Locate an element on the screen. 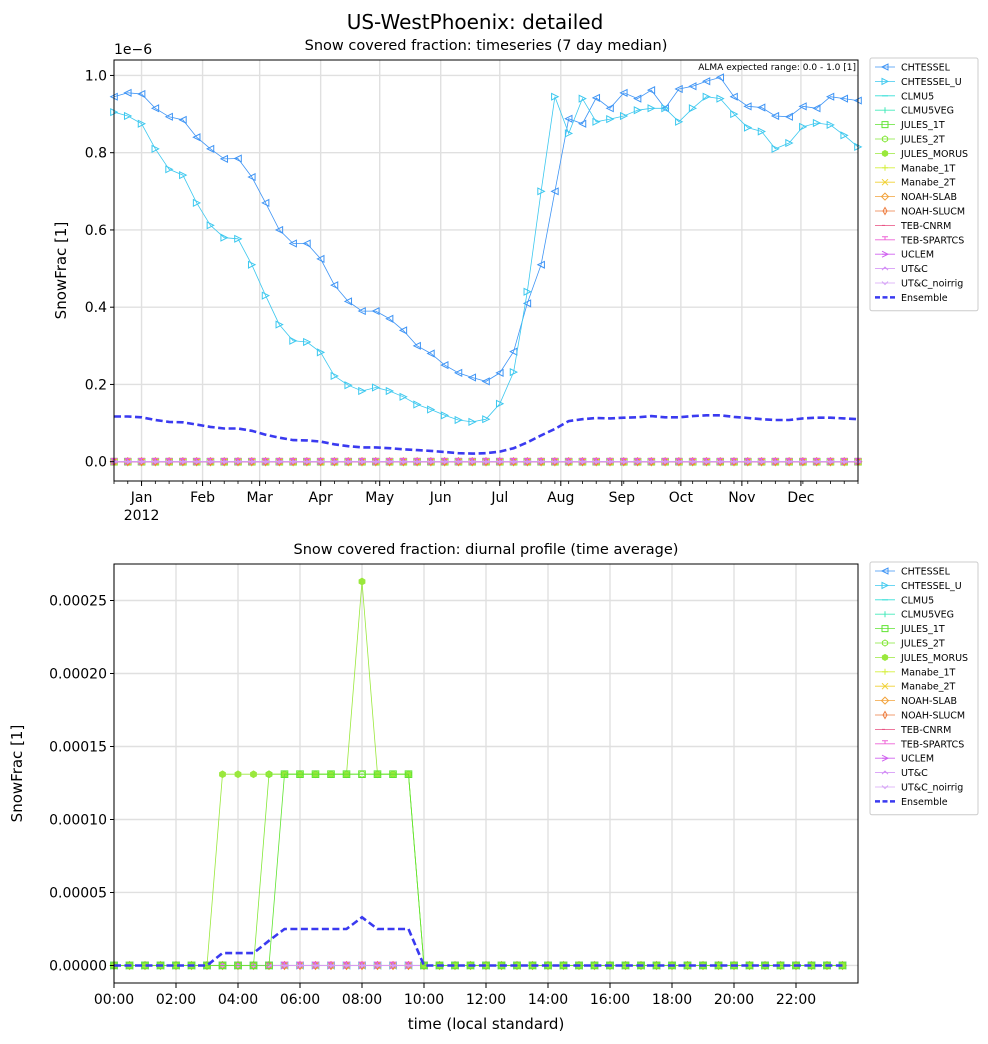 This screenshot has width=988, height=1044. x-tick-label: Mar is located at coordinates (259, 498).